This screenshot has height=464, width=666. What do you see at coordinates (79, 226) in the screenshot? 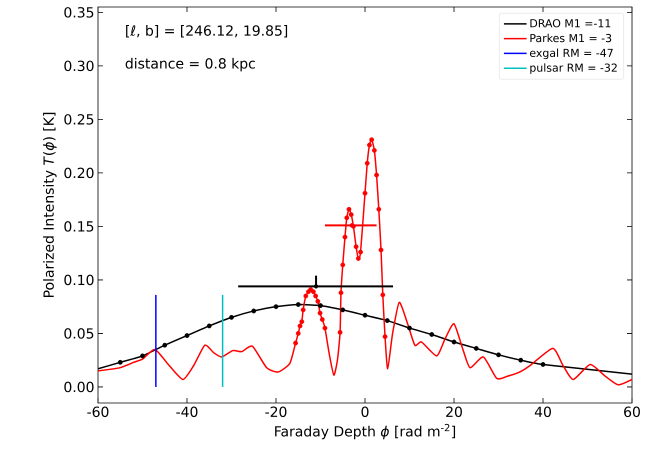
I see `y-tick-label: 0.15` at bounding box center [79, 226].